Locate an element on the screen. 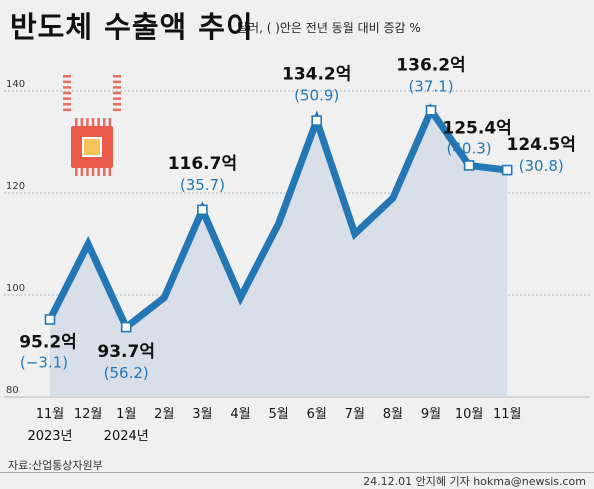 This screenshot has width=594, height=489. x-tick-label: 7월 is located at coordinates (355, 414).